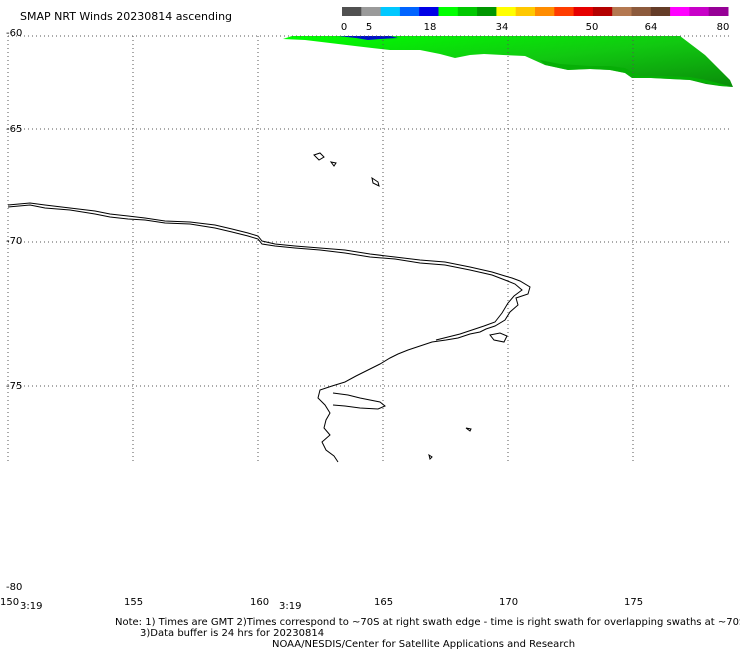 This screenshot has height=650, width=740. Describe the element at coordinates (14, 33) in the screenshot. I see `lat-label: -60` at that location.